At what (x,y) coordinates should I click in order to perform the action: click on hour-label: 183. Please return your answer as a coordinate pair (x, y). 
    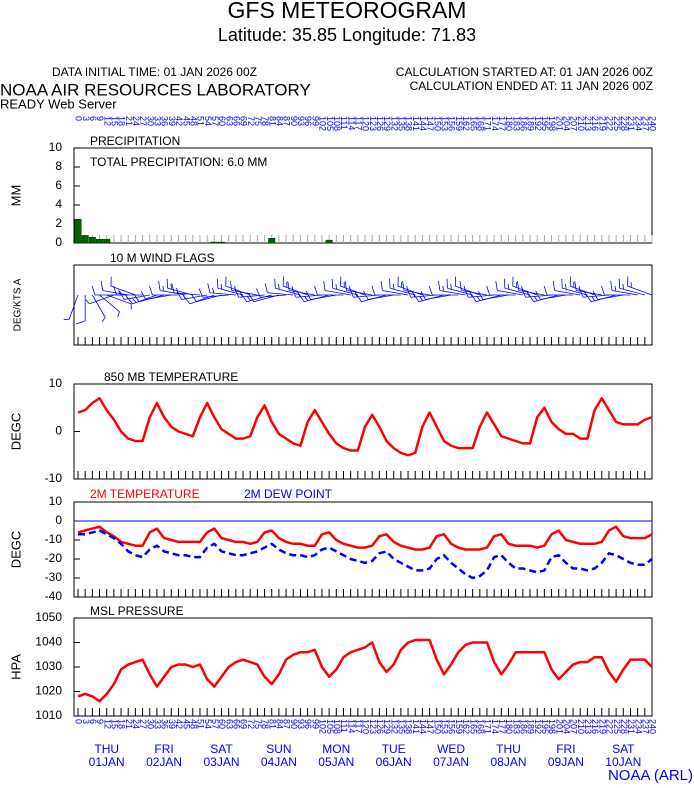
    Looking at the image, I should click on (516, 123).